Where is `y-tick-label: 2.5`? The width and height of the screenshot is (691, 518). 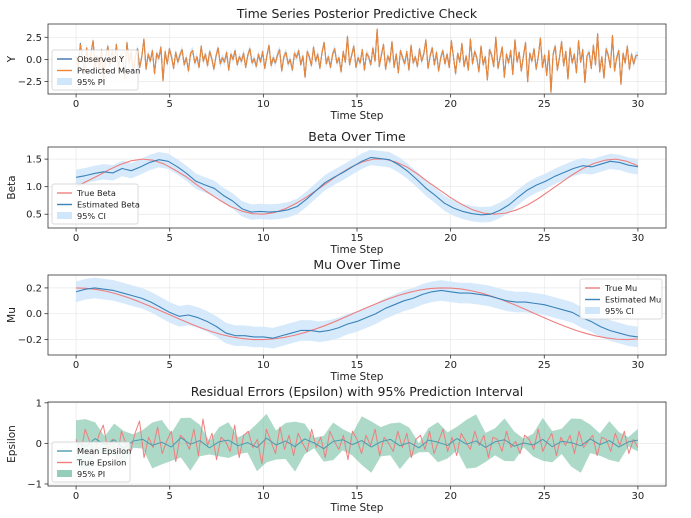 y-tick-label: 2.5 is located at coordinates (34, 38).